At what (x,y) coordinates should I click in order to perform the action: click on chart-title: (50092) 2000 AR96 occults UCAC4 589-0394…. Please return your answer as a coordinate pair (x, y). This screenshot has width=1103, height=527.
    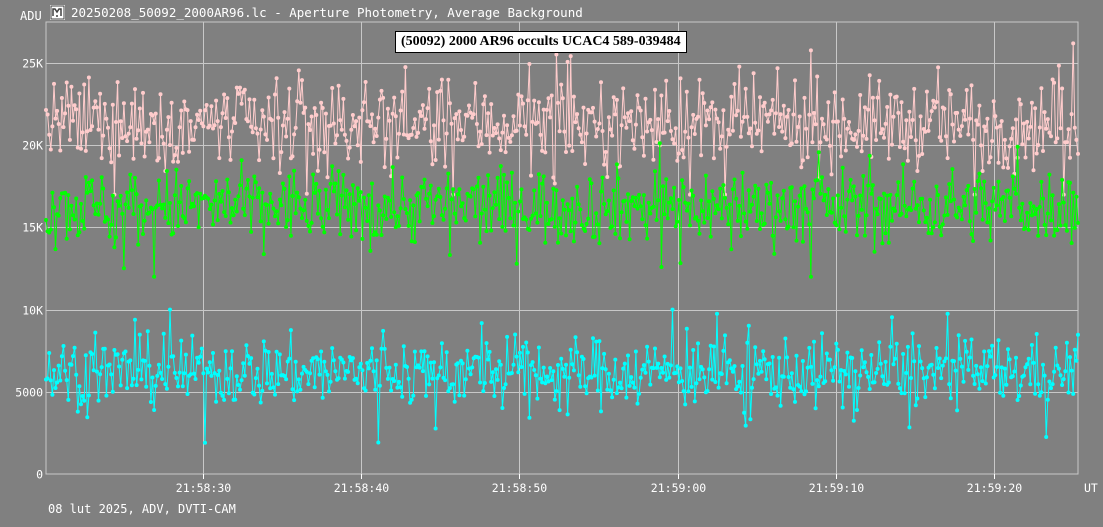
    Looking at the image, I should click on (541, 42).